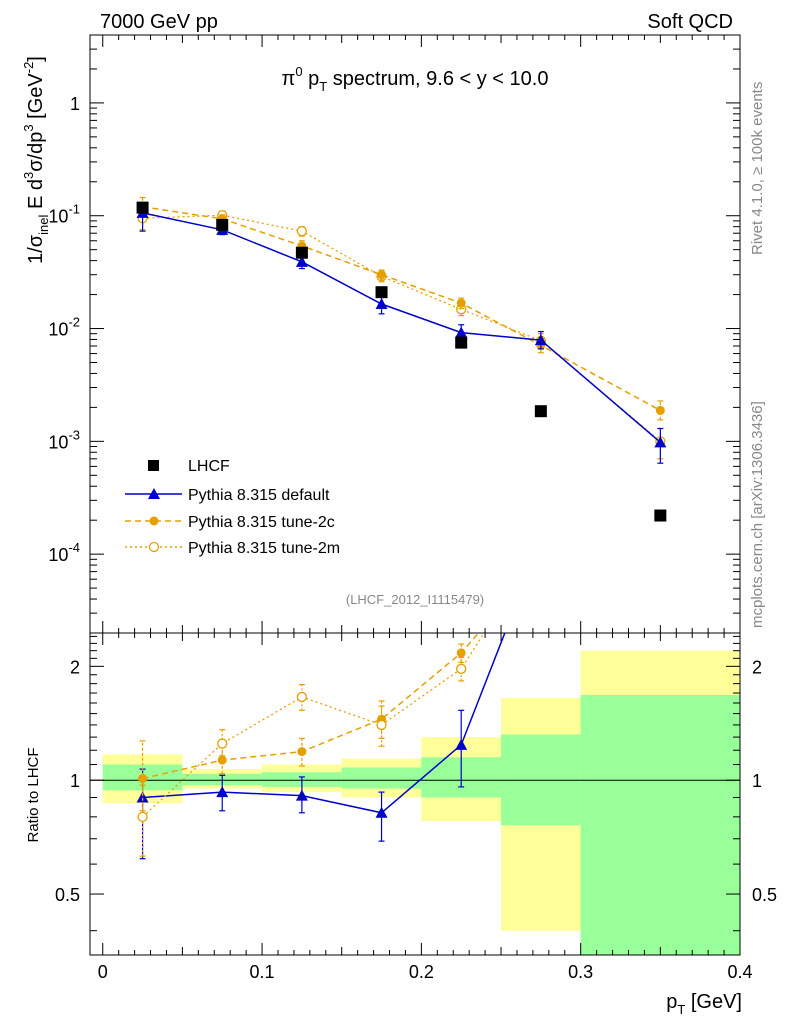 The image size is (786, 1024). What do you see at coordinates (154, 493) in the screenshot?
I see `legend-marker-default` at bounding box center [154, 493].